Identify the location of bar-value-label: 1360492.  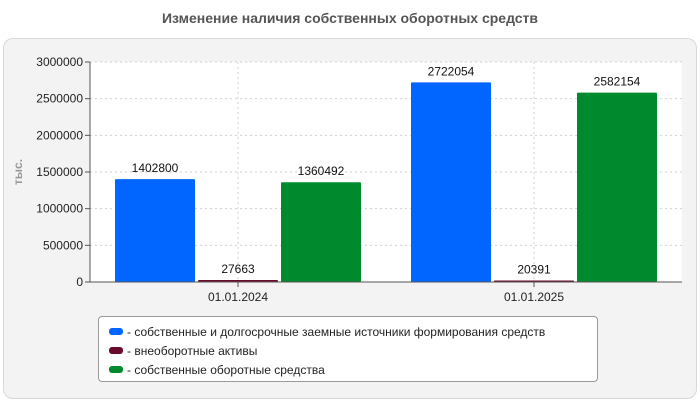
(321, 171).